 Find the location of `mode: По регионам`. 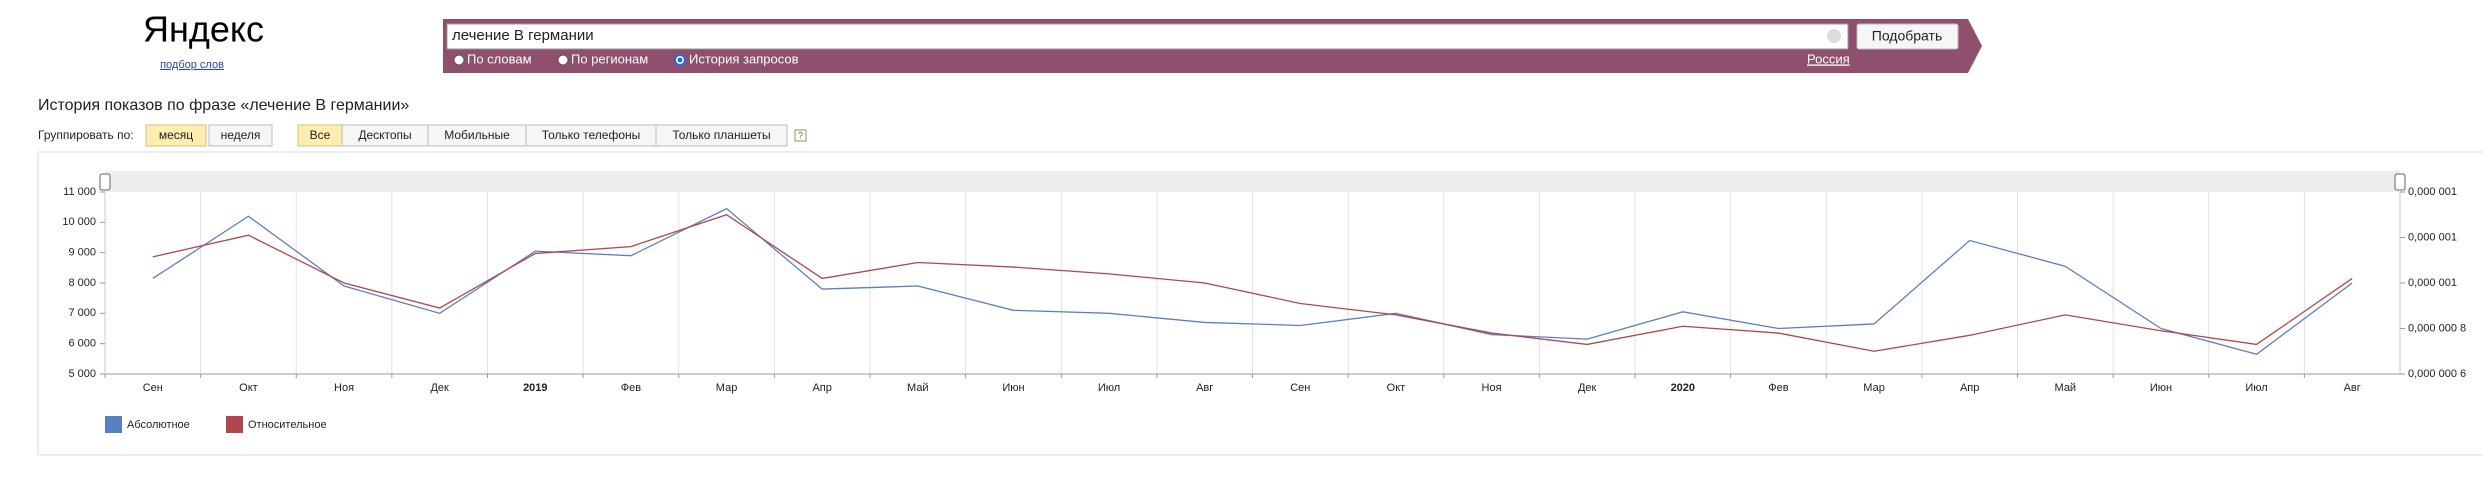

mode: По регионам is located at coordinates (609, 58).